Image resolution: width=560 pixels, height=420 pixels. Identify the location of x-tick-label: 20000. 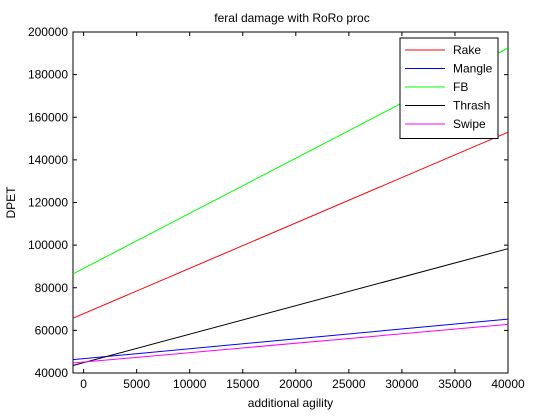
(296, 384).